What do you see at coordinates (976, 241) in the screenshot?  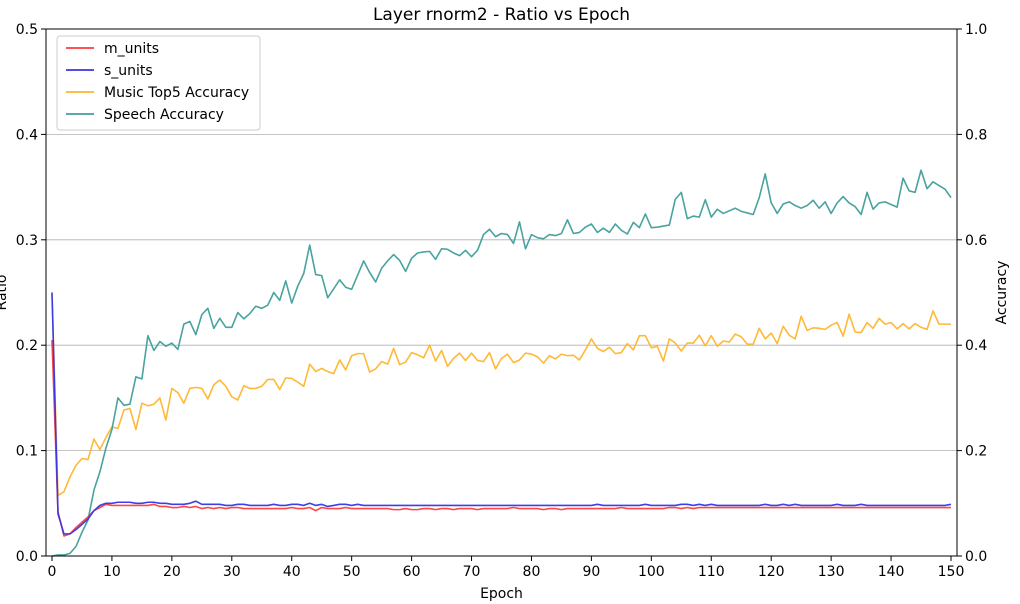 I see `y-right-tick-label: 0.6` at bounding box center [976, 241].